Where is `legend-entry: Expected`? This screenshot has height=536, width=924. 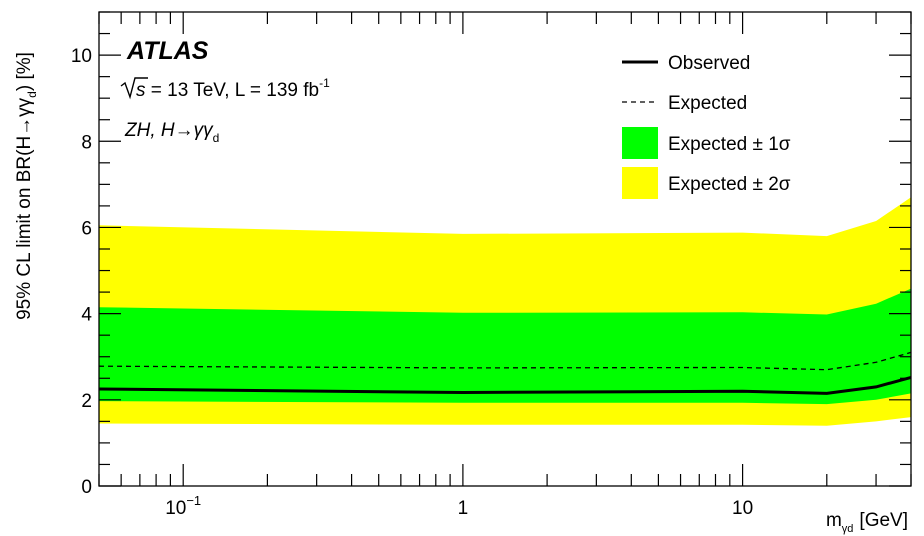 legend-entry: Expected is located at coordinates (684, 103).